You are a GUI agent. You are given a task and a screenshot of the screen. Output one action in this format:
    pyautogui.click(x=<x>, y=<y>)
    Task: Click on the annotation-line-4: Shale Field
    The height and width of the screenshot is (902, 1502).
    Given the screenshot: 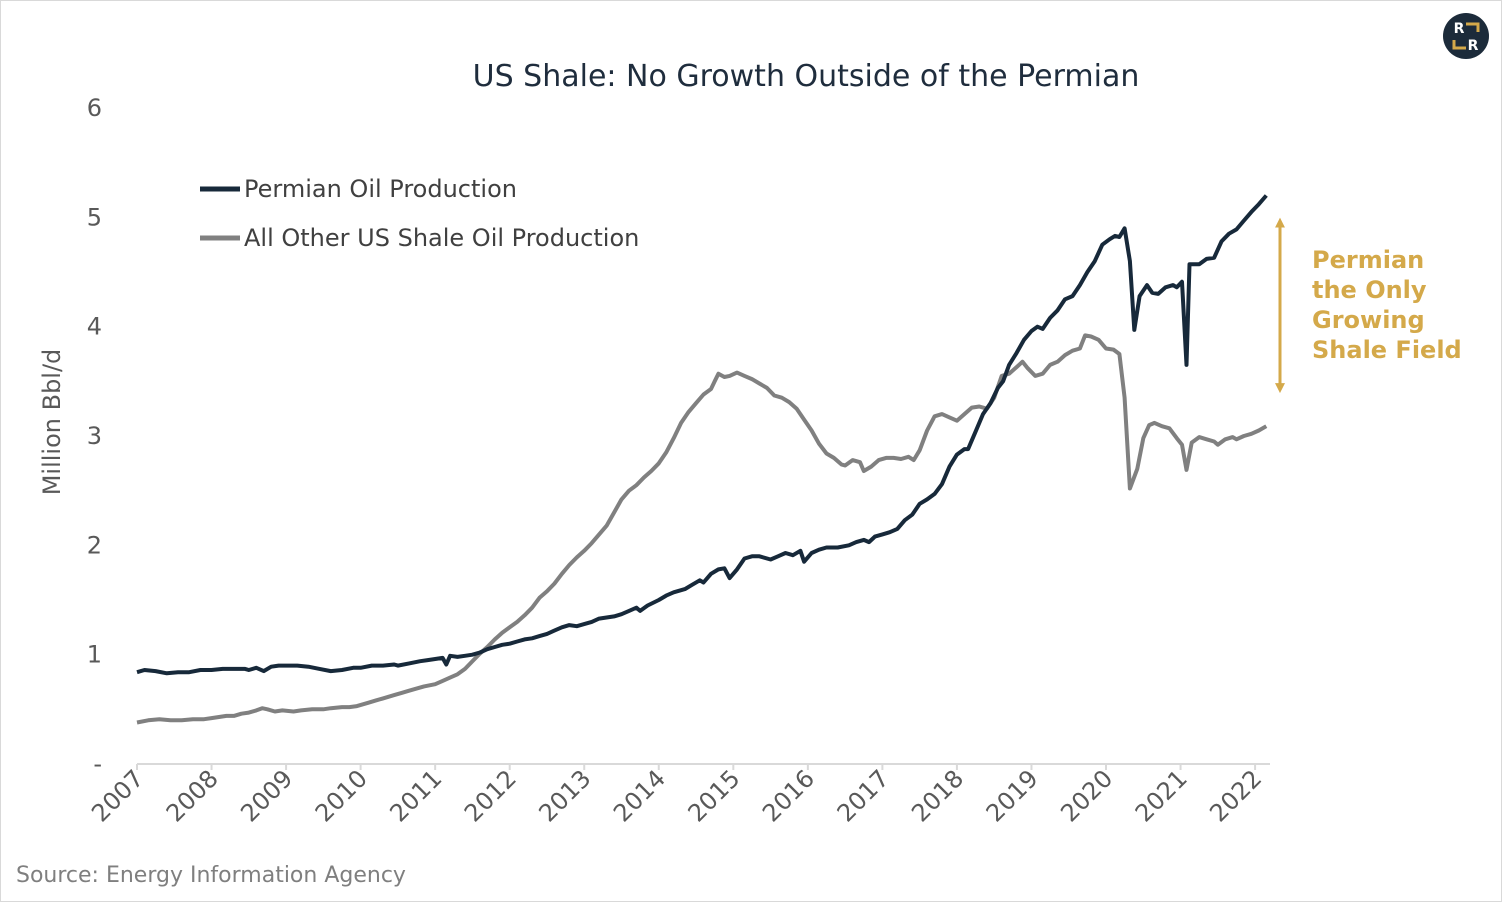 What is the action you would take?
    pyautogui.click(x=1387, y=350)
    